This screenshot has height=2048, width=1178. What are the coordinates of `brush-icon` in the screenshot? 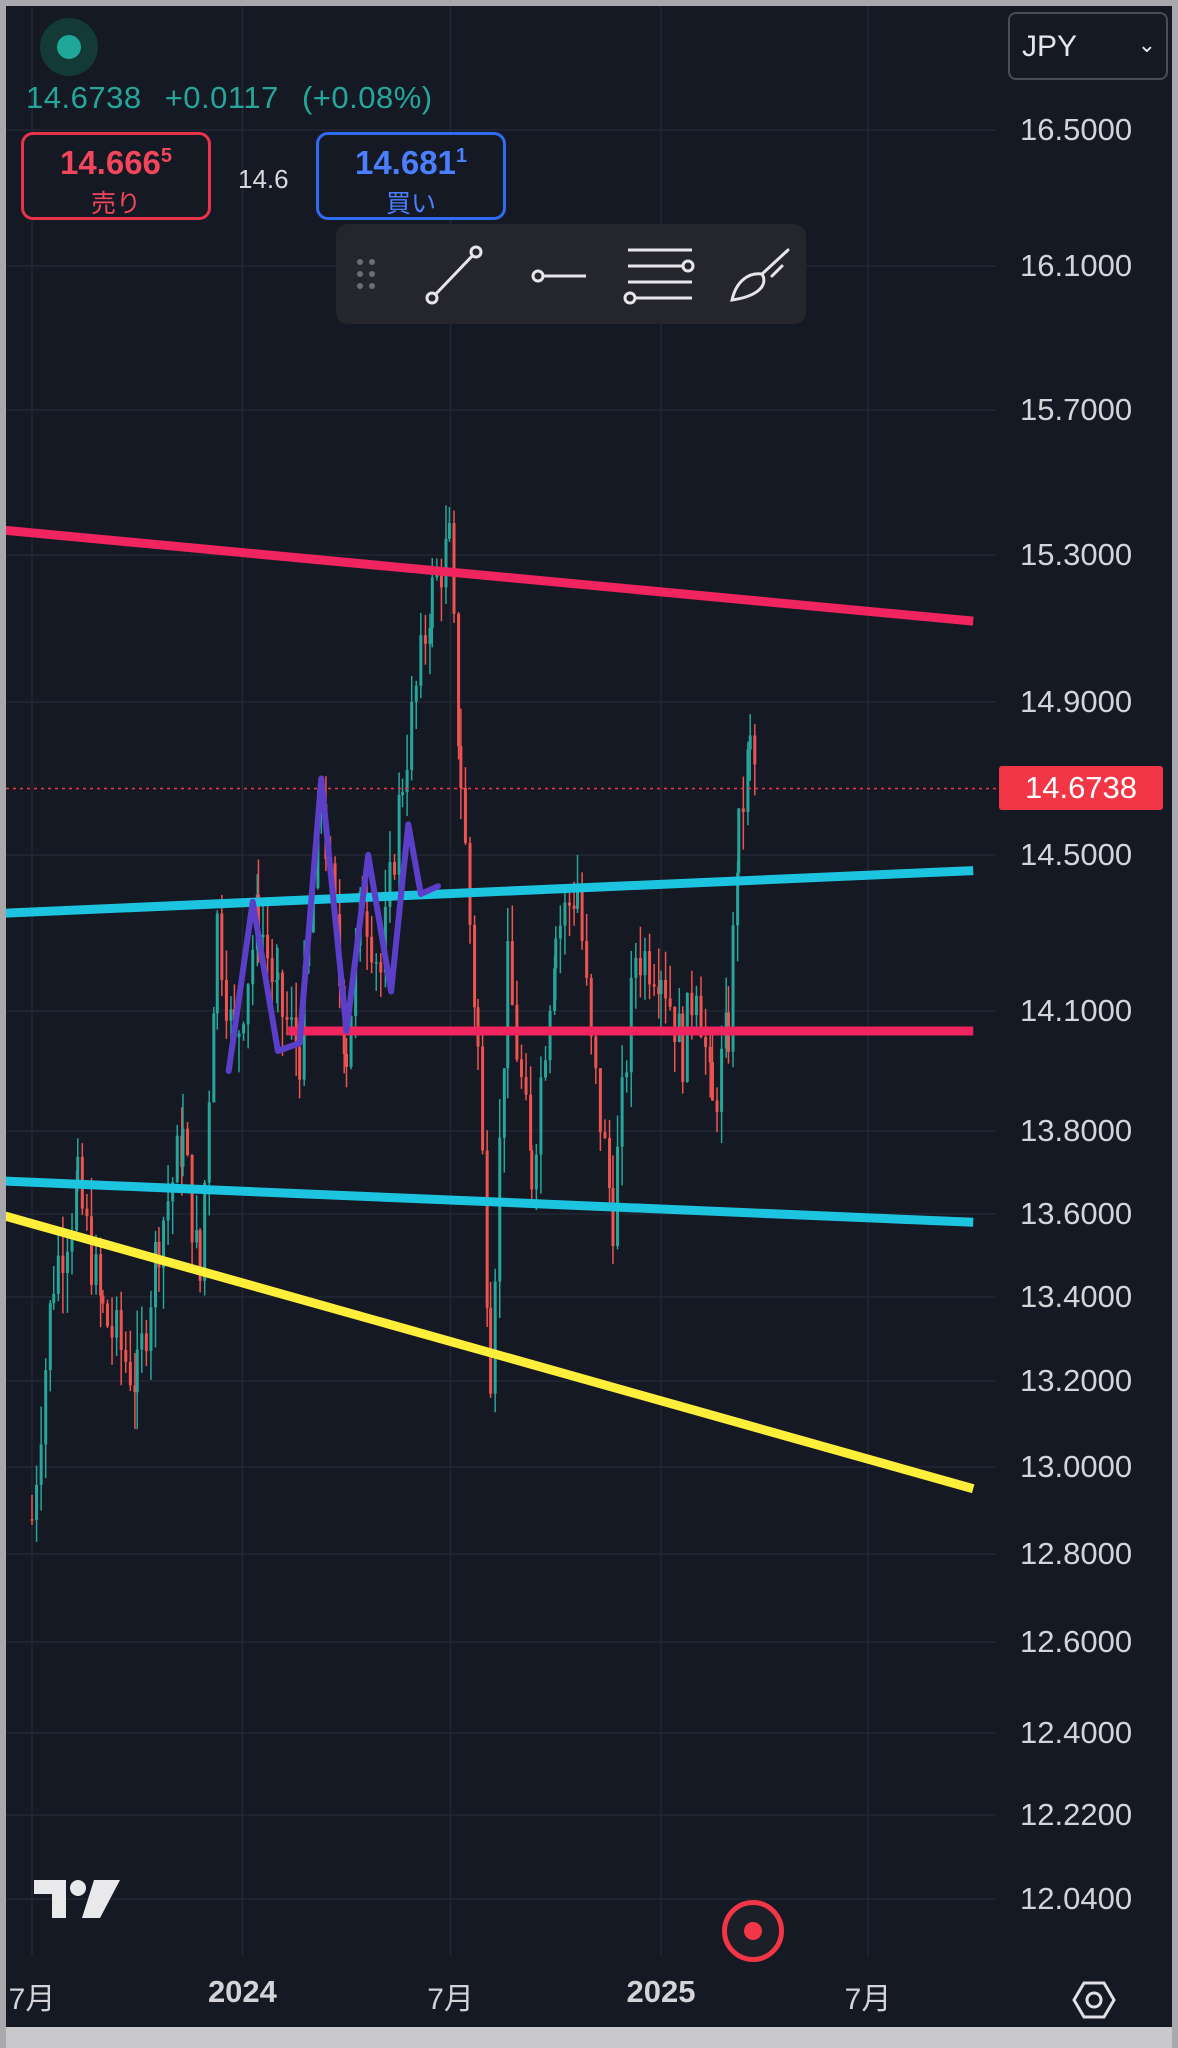 It's located at (760, 275).